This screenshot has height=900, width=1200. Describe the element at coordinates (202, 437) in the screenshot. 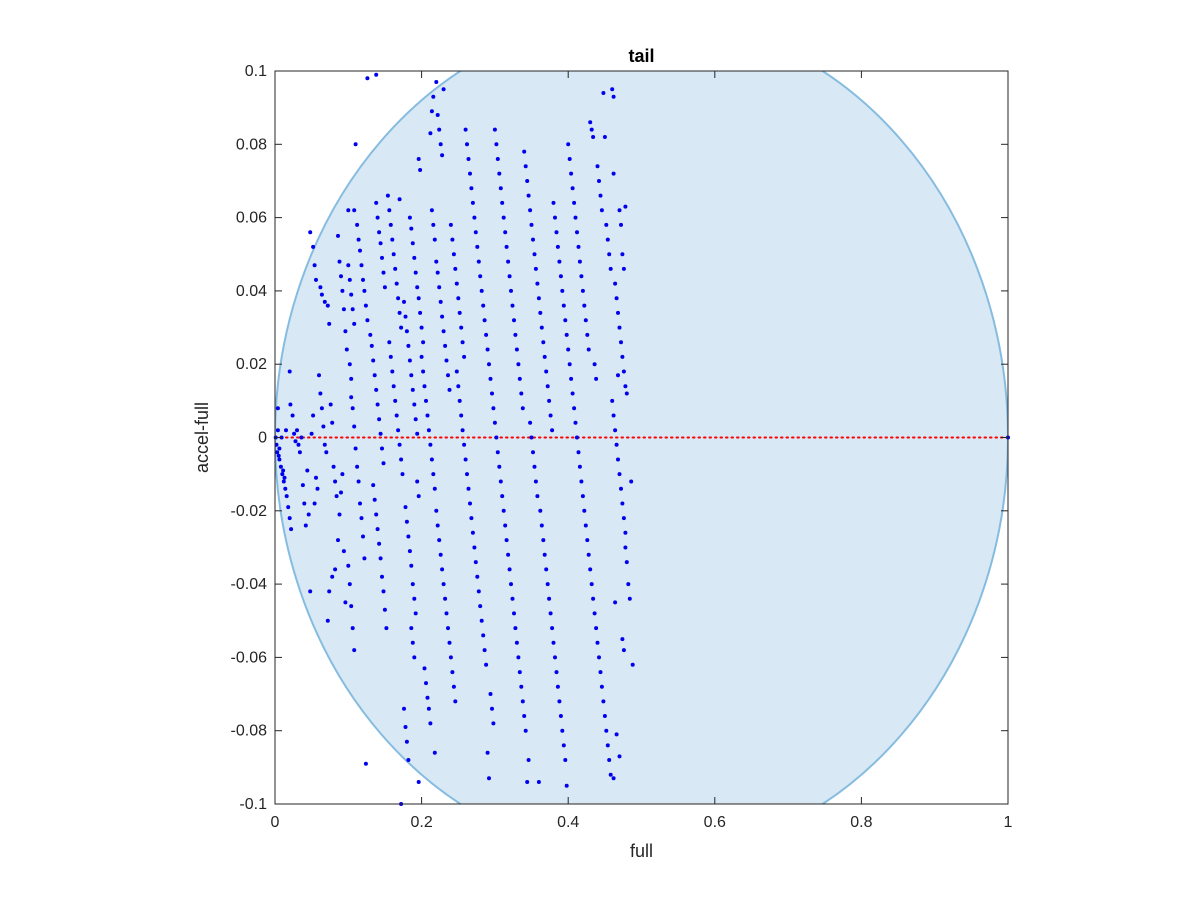

I see `y-axis-label: accel-full` at that location.